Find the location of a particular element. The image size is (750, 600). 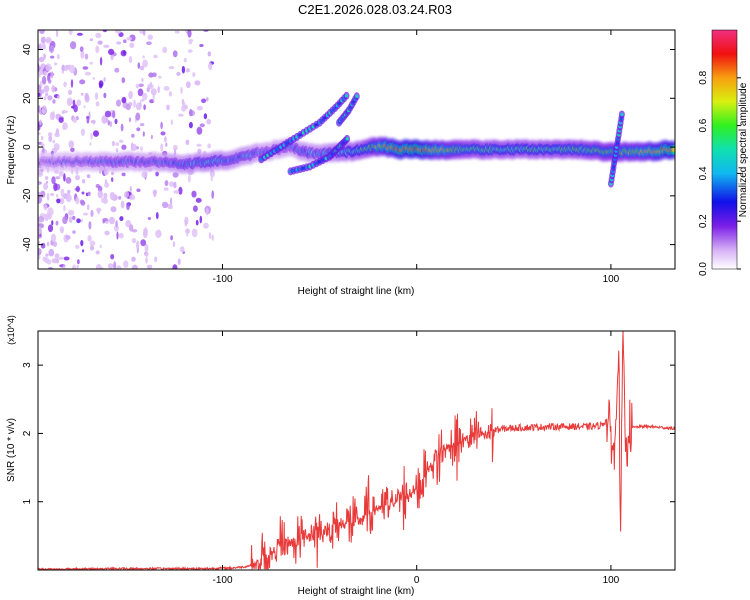

colorbar-gradient is located at coordinates (724, 149).